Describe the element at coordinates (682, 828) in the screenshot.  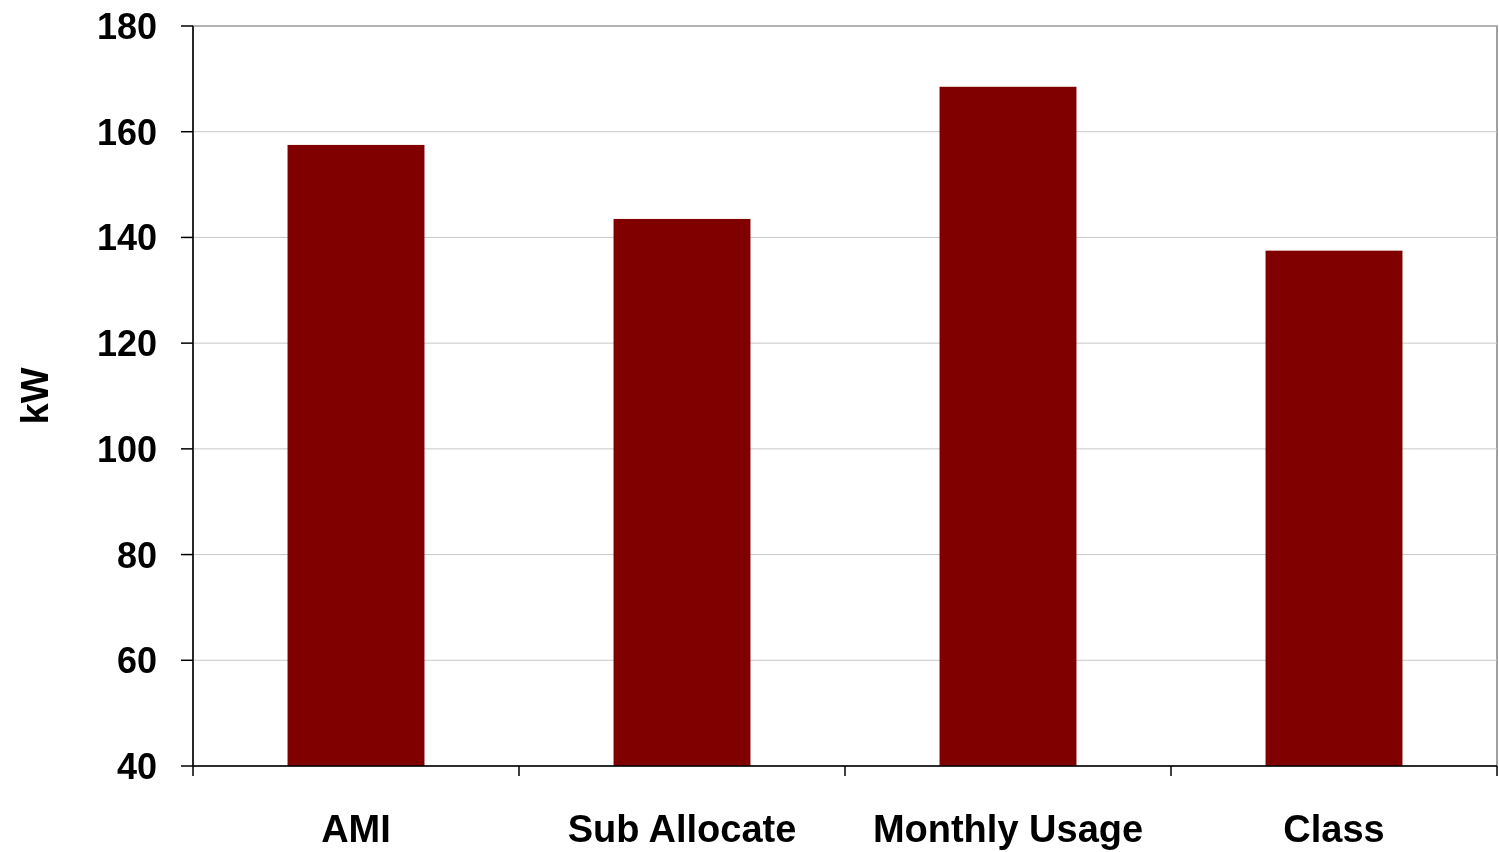
I see `x-tick-label: Sub Allocate` at that location.